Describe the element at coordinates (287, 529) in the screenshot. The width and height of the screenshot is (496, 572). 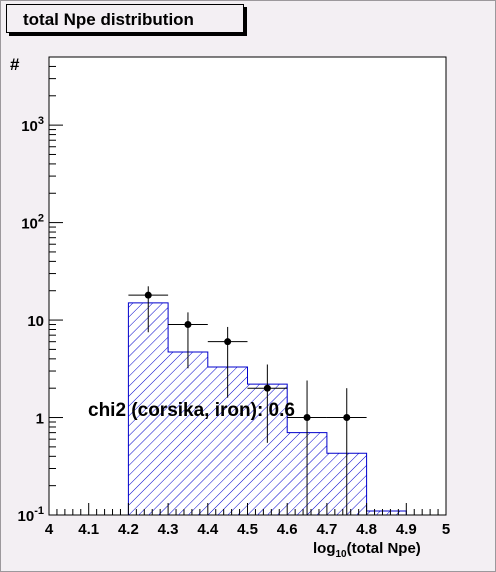
I see `x-tick-label: 4.6` at that location.